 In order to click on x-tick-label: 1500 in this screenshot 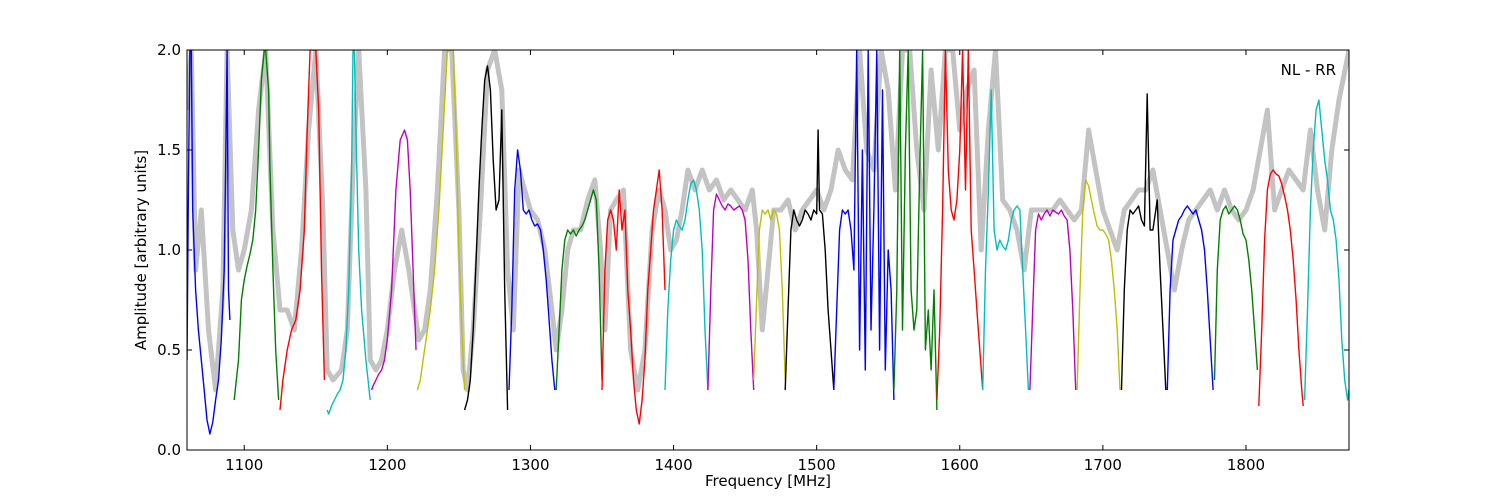, I will do `click(817, 465)`.